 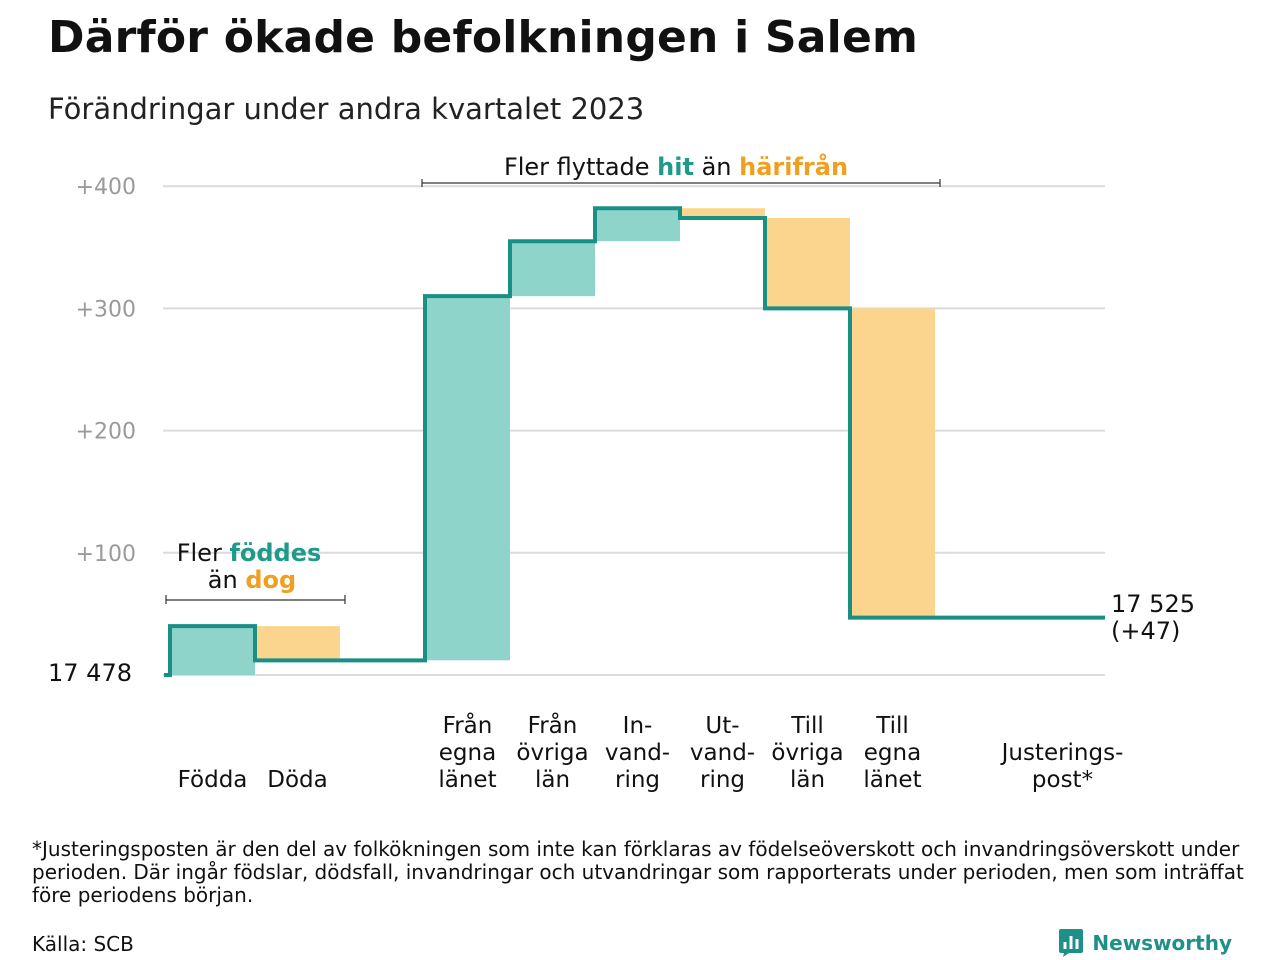 What do you see at coordinates (580, 167) in the screenshot?
I see `annotation-part: Fler flyttade` at bounding box center [580, 167].